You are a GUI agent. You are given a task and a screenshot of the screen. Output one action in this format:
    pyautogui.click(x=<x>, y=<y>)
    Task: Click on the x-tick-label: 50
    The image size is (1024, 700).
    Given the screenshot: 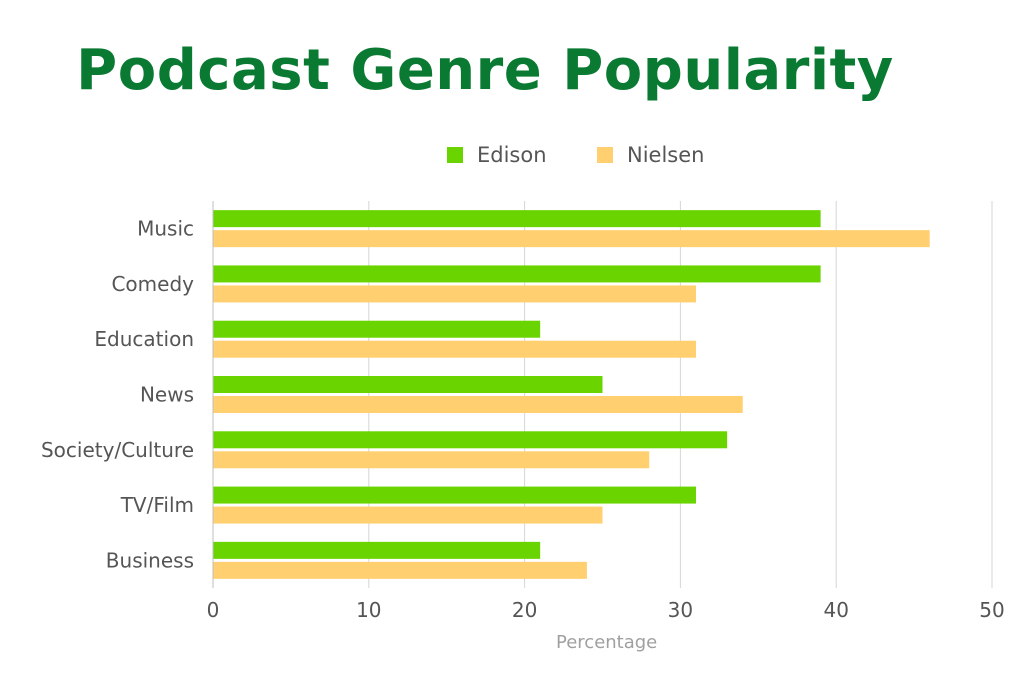 What is the action you would take?
    pyautogui.click(x=991, y=610)
    